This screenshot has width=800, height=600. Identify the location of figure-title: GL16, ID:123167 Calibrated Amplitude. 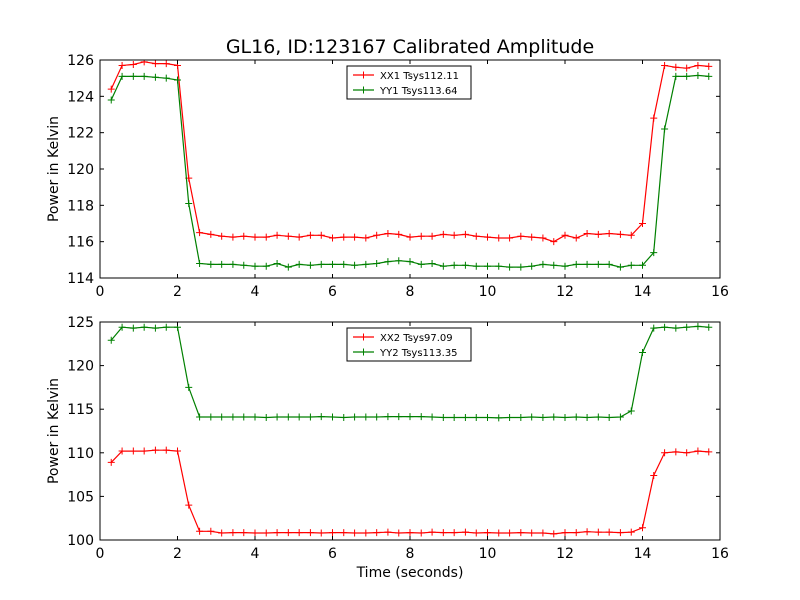
(410, 47).